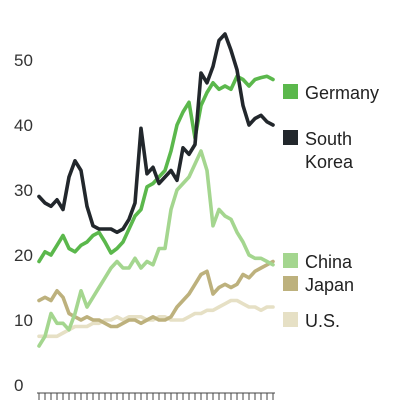 The width and height of the screenshot is (400, 400). Describe the element at coordinates (328, 139) in the screenshot. I see `legend-label: South` at that location.